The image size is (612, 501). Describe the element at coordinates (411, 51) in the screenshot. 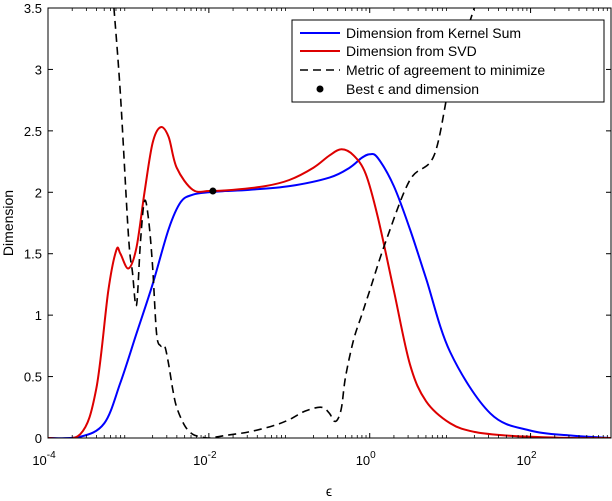

I see `legend-label-svd: Dimension from SVD` at that location.